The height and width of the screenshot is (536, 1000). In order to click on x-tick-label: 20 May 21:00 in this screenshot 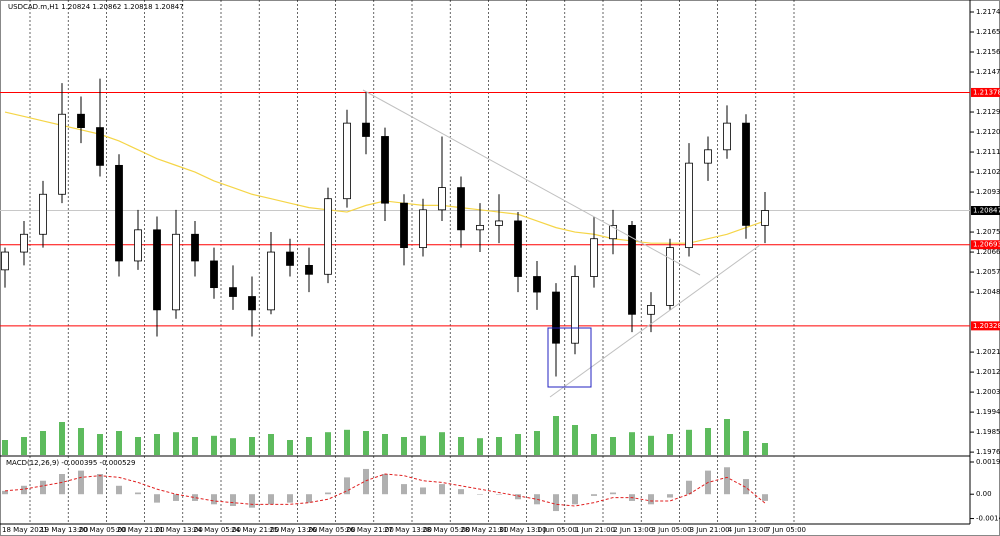, I will do `click(141, 530)`.